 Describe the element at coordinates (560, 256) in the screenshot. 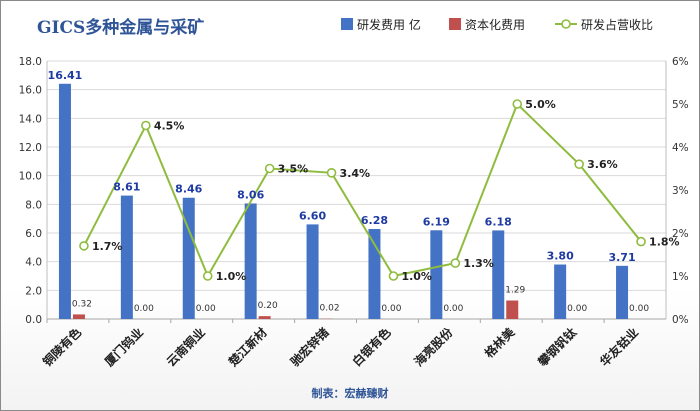

I see `rd-expense-label: 3.80` at that location.